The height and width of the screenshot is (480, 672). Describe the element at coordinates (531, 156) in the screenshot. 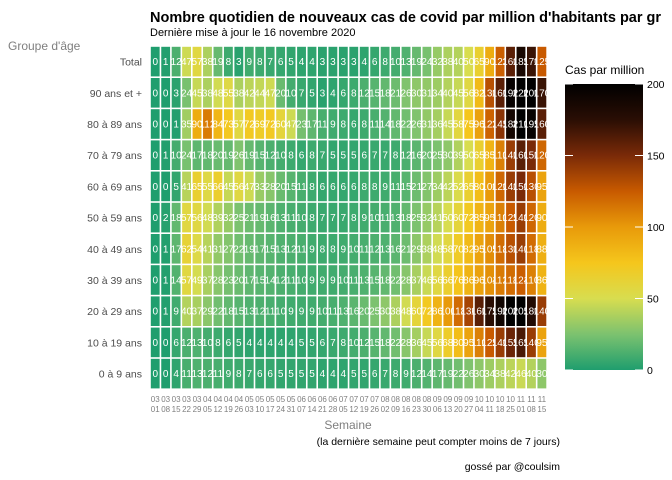

I see `cell-value-label: 150` at that location.